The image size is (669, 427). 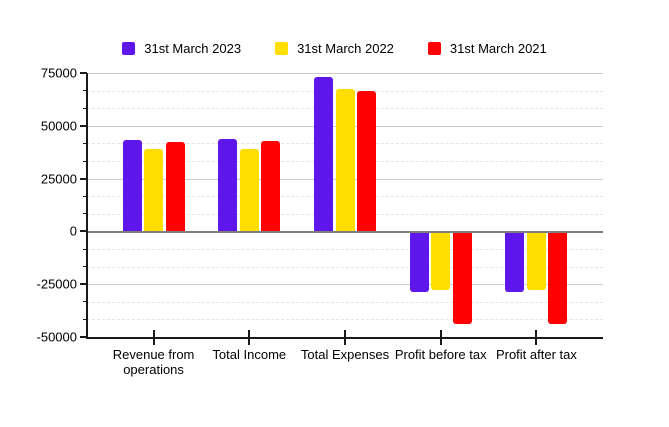 What do you see at coordinates (498, 48) in the screenshot?
I see `legend-label: 31st March 2021` at bounding box center [498, 48].